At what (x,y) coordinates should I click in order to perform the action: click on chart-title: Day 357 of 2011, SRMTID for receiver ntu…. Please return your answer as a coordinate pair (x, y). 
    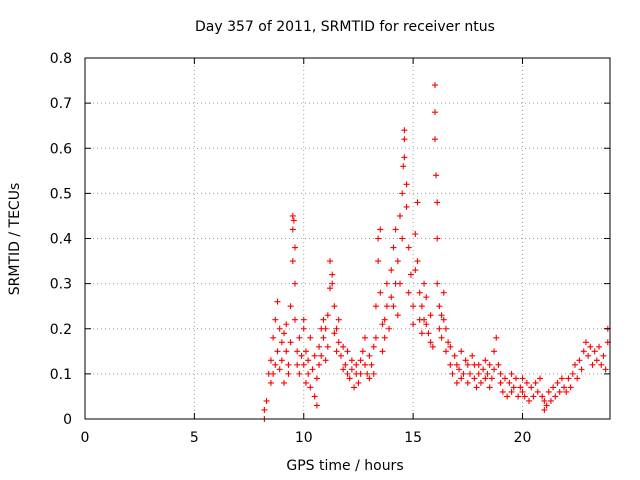
    Looking at the image, I should click on (345, 27).